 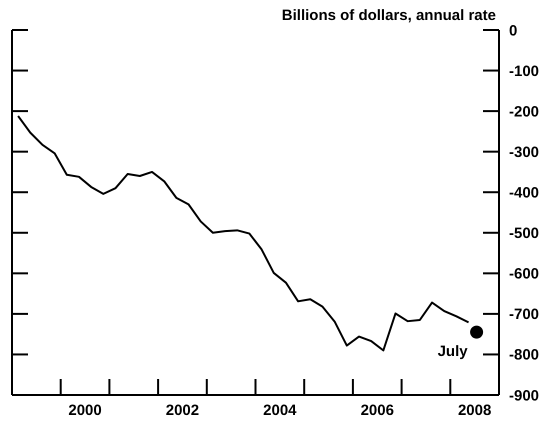 What do you see at coordinates (183, 410) in the screenshot?
I see `x-tick-label: 2002` at bounding box center [183, 410].